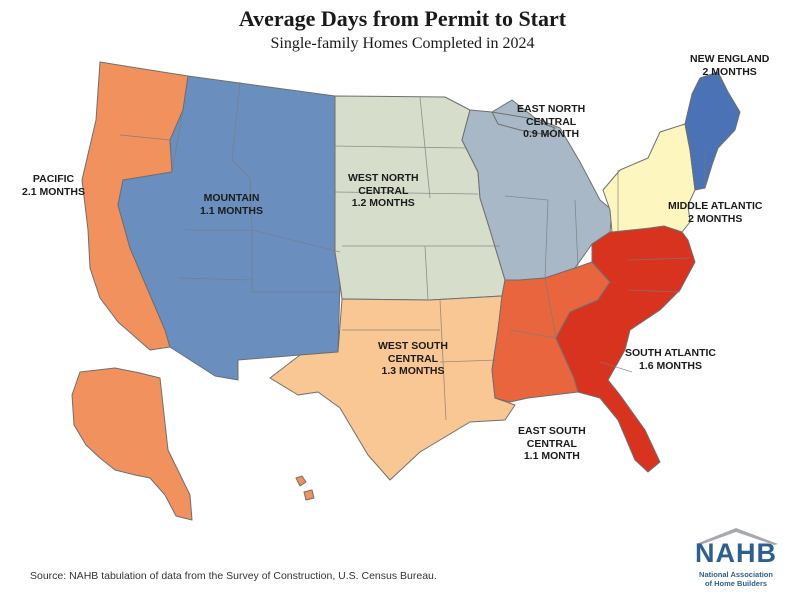  I want to click on label-west-north-central: WEST NORTH CENTRAL 1.2 MONTHS, so click(383, 191).